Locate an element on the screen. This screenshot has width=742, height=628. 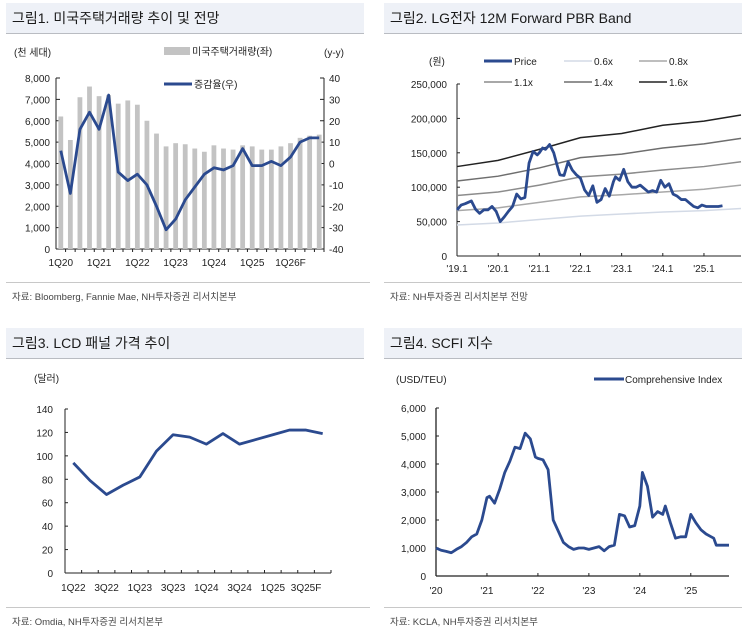
y-tick-label-left: 4,000 is located at coordinates (37, 165).